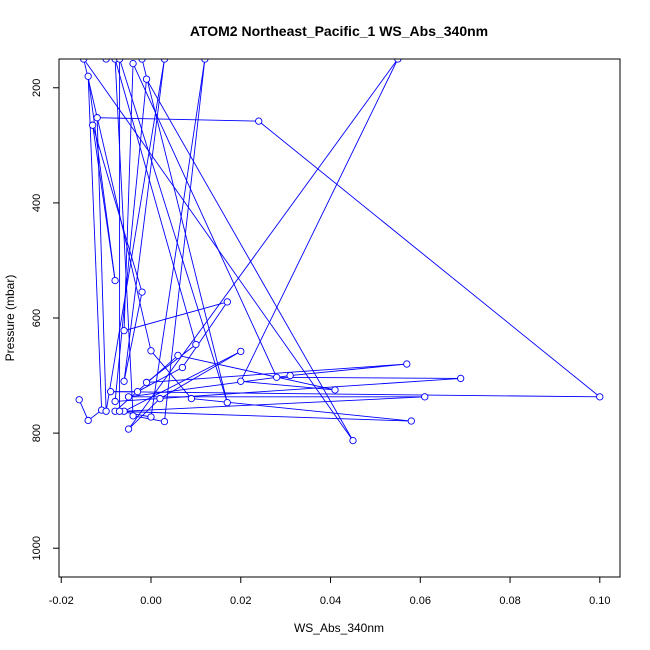 Image resolution: width=650 pixels, height=650 pixels. What do you see at coordinates (240, 601) in the screenshot?
I see `x-tick-label: 0.02` at bounding box center [240, 601].